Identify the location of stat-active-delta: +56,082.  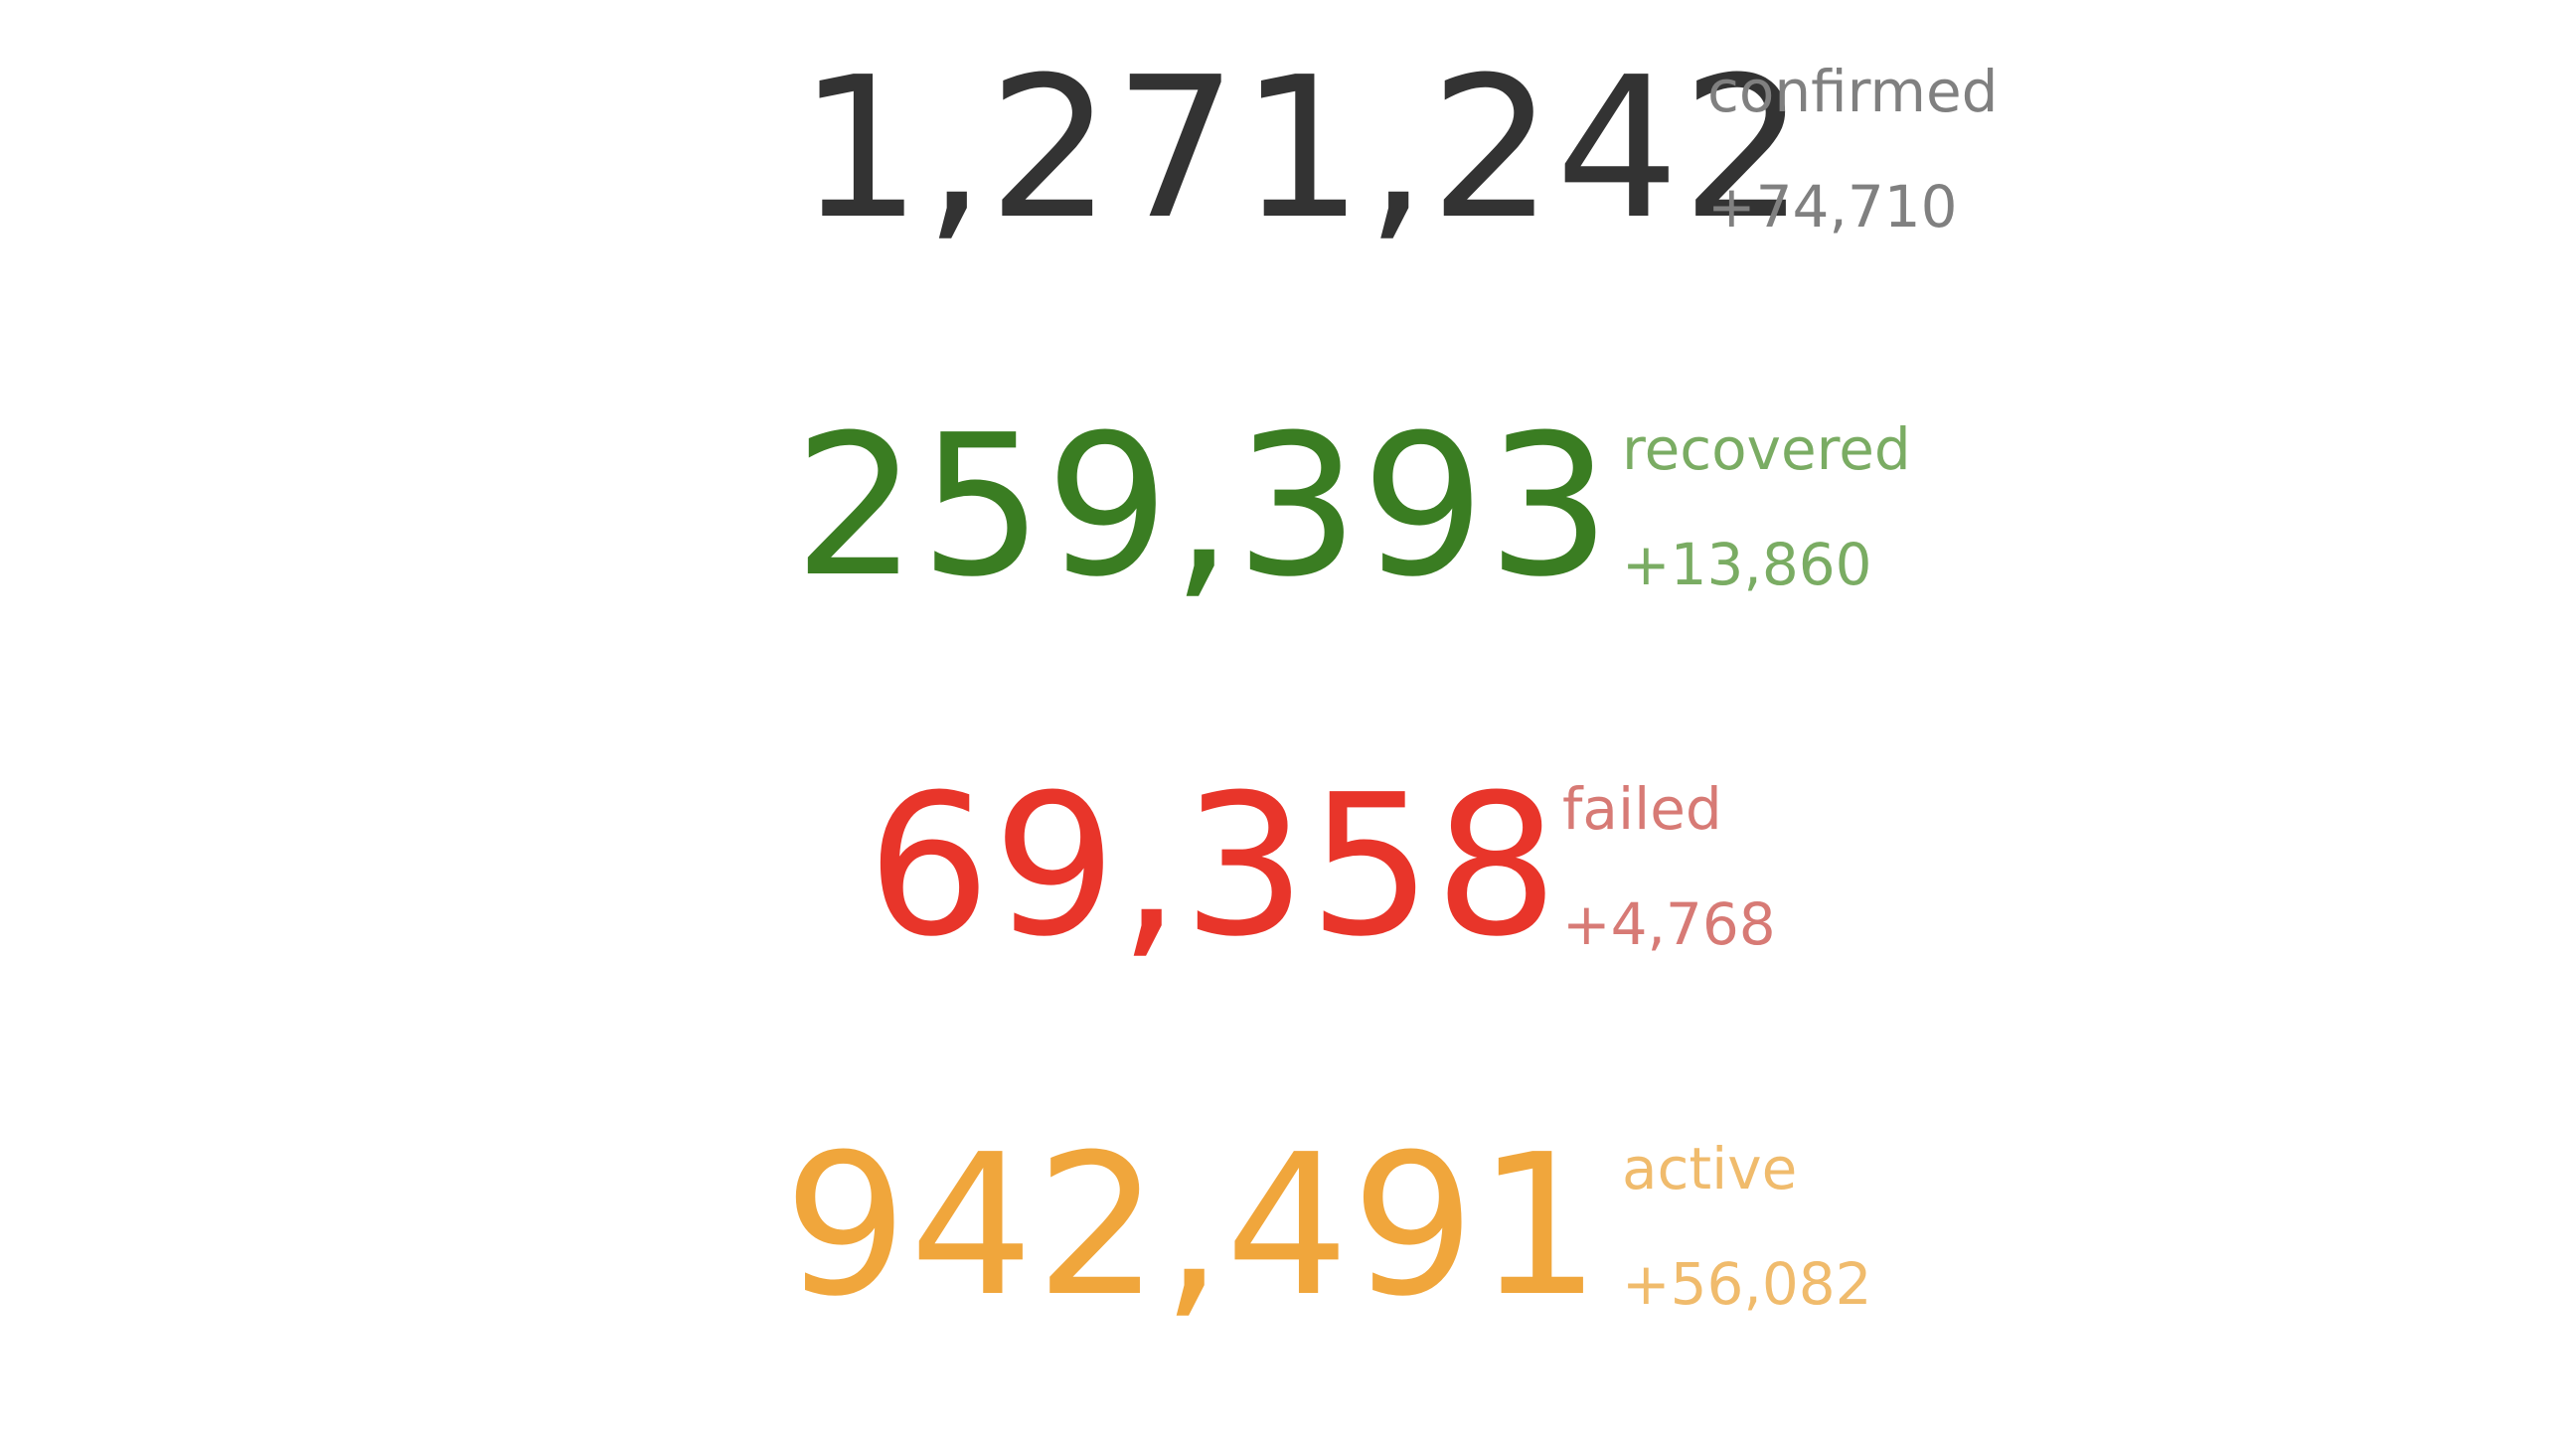
(1747, 1284).